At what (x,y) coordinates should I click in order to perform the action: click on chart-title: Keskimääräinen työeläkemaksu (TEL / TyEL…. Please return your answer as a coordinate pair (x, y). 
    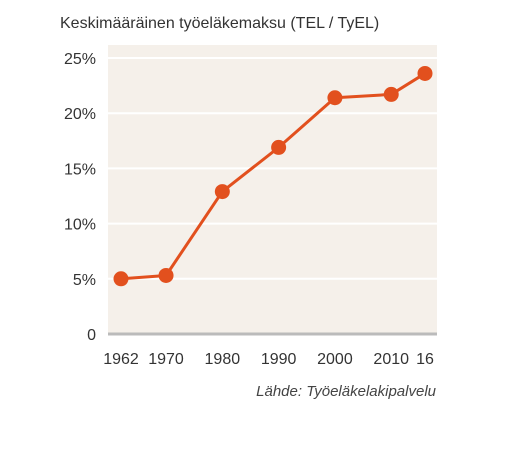
    Looking at the image, I should click on (219, 23).